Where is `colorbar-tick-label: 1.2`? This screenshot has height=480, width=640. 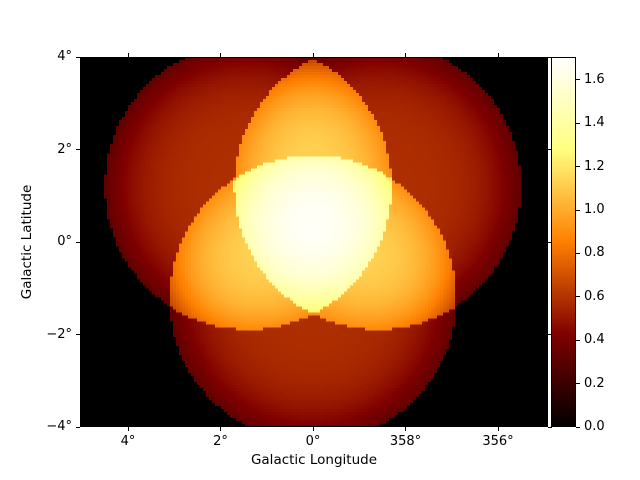 colorbar-tick-label: 1.2 is located at coordinates (594, 166).